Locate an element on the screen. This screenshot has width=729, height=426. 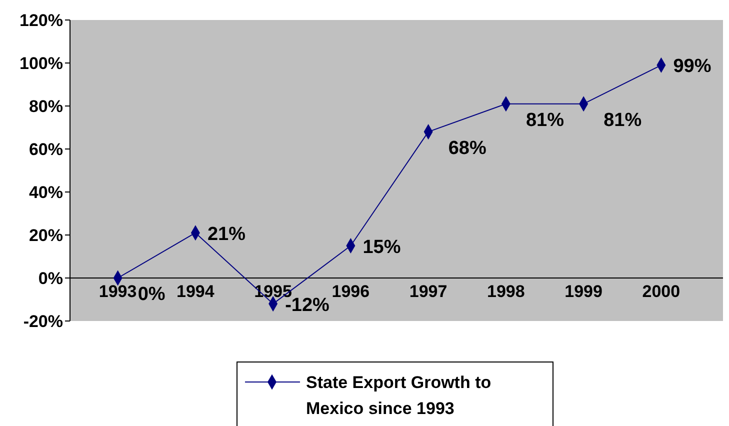
x-tick-label: 1999 is located at coordinates (583, 291).